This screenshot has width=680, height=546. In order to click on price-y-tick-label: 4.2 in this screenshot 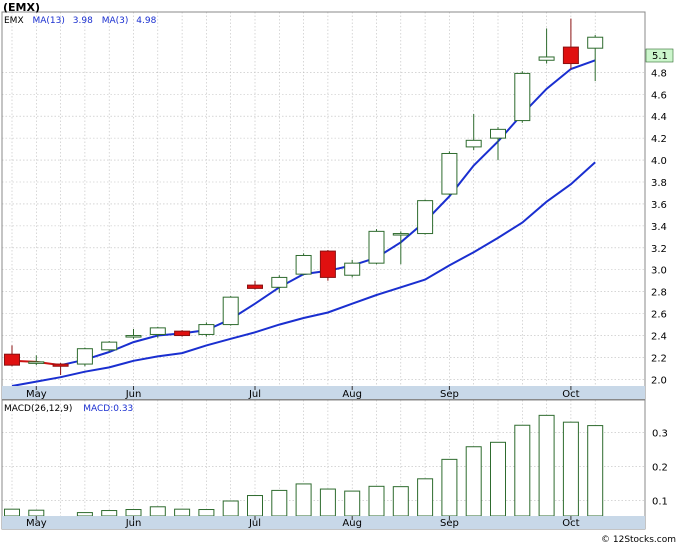, I will do `click(659, 139)`.